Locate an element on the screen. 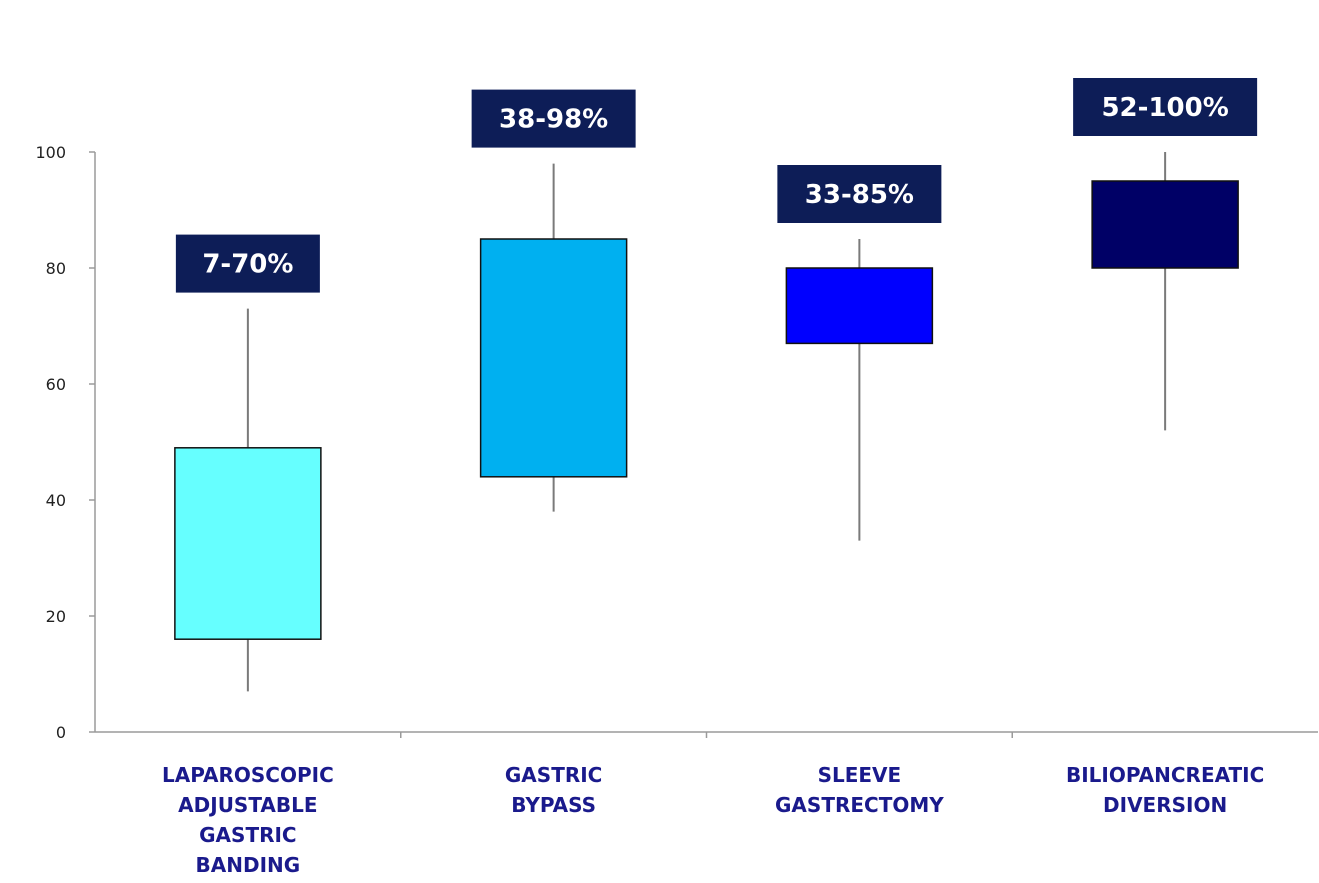 The image size is (1319, 883). category-label: LAPAROSCOPIC is located at coordinates (248, 775).